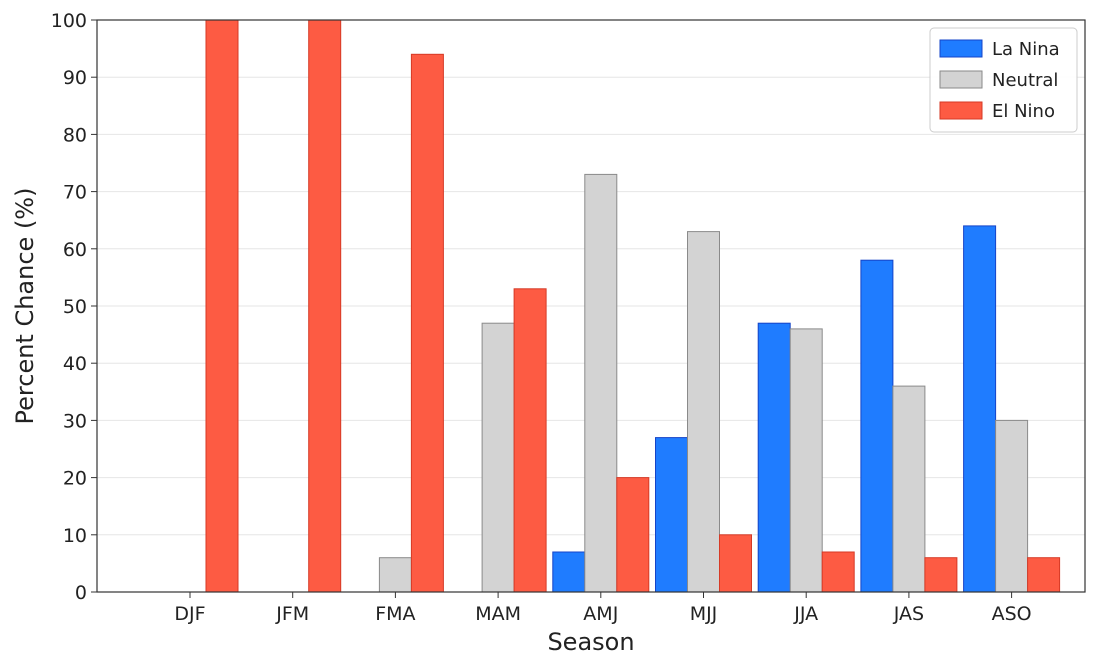  Describe the element at coordinates (222, 306) in the screenshot. I see `bar-el-nino-djf` at that location.